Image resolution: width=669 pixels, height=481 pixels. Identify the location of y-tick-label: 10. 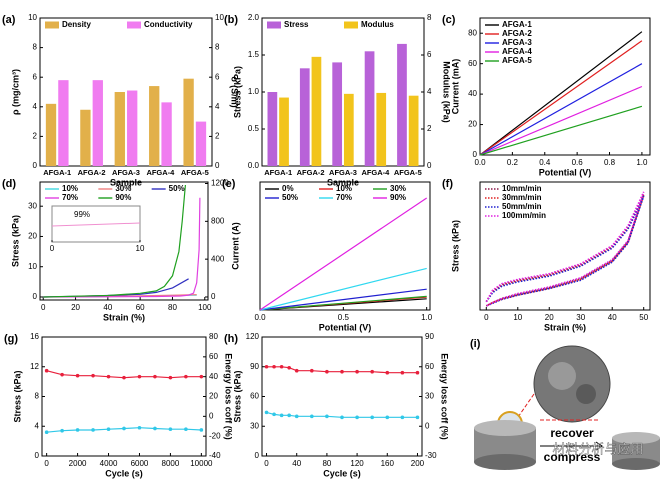
(32, 17).